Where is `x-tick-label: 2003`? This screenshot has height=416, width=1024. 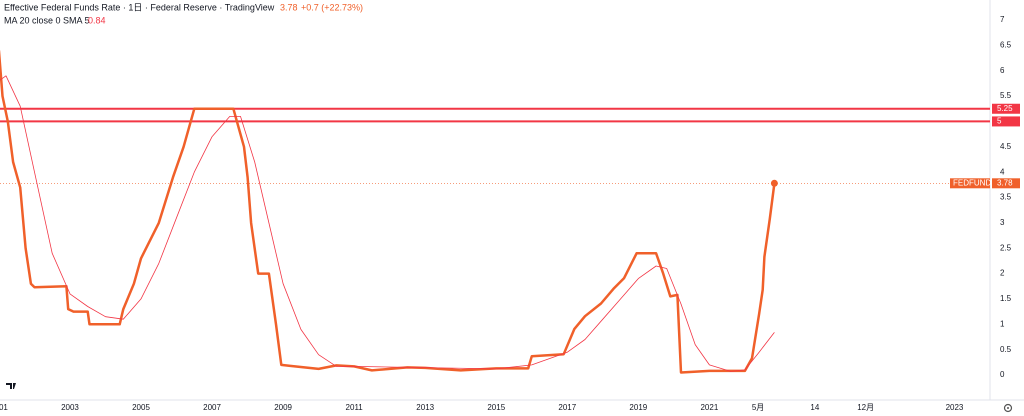 x-tick-label: 2003 is located at coordinates (70, 407).